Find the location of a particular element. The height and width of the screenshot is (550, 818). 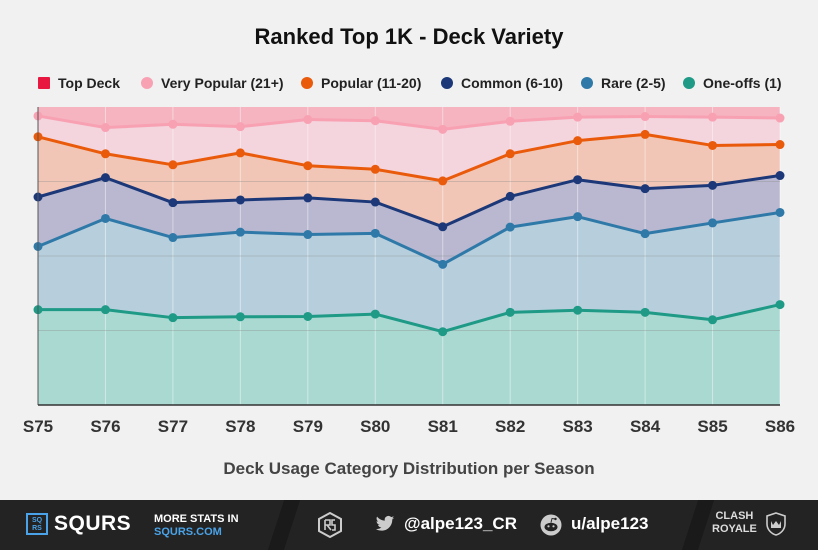

x-tick-label: S85 is located at coordinates (712, 426).